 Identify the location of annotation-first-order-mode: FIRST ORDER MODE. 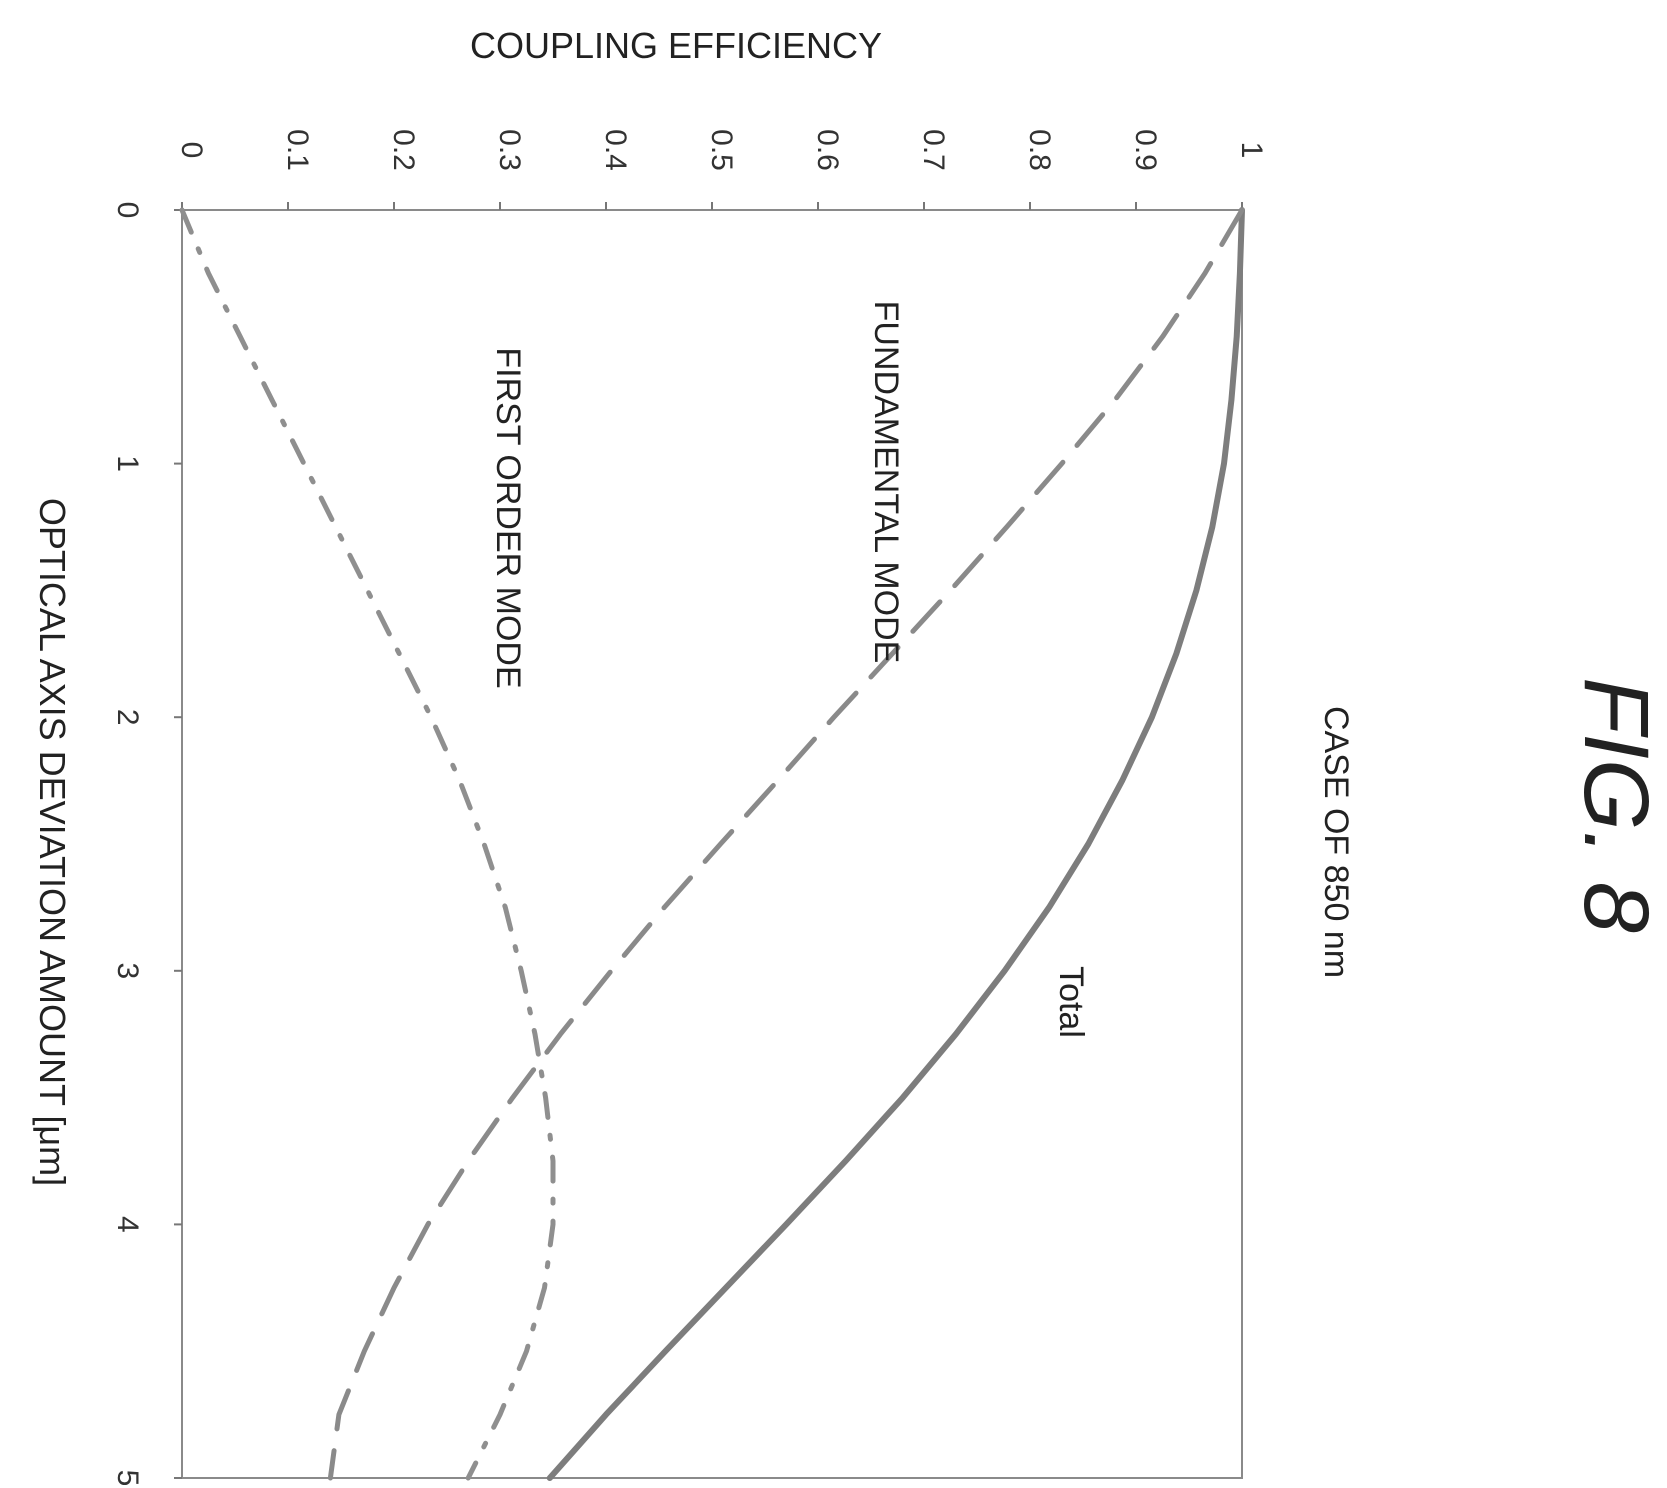
(508, 517).